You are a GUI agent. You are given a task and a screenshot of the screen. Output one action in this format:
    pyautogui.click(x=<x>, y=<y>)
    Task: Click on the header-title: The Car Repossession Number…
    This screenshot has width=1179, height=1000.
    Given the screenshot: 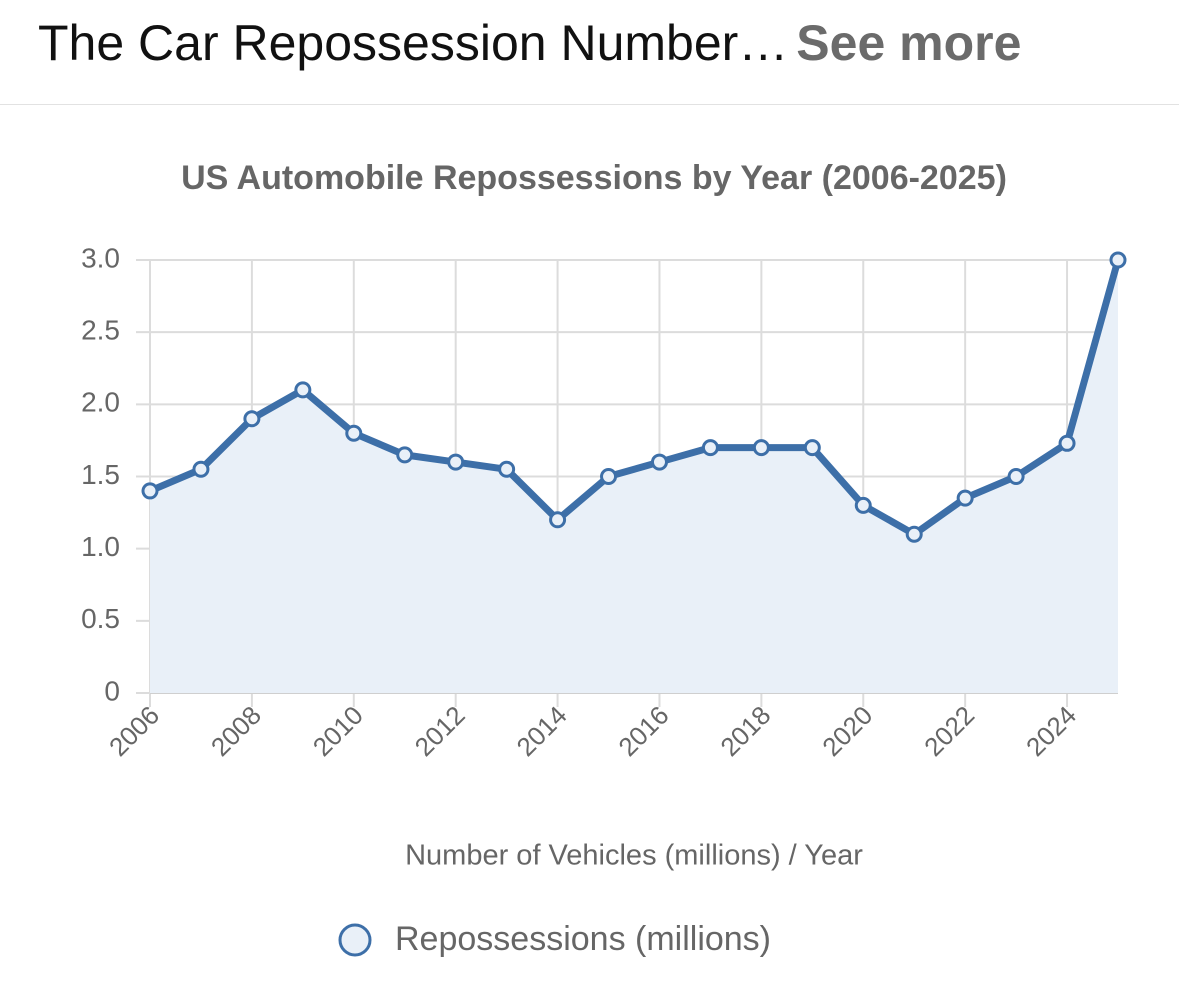 What is the action you would take?
    pyautogui.click(x=413, y=43)
    